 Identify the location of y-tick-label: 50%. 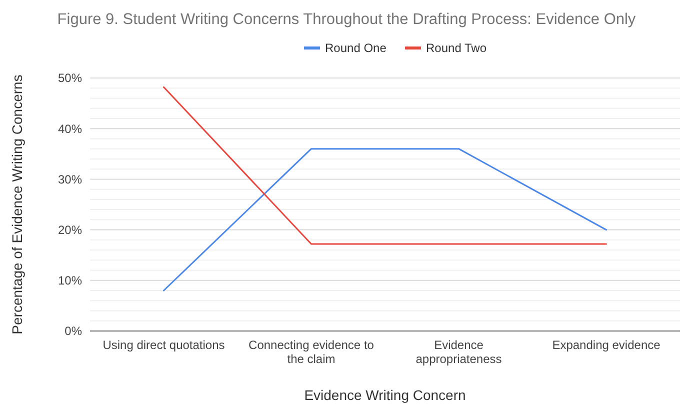
(70, 78).